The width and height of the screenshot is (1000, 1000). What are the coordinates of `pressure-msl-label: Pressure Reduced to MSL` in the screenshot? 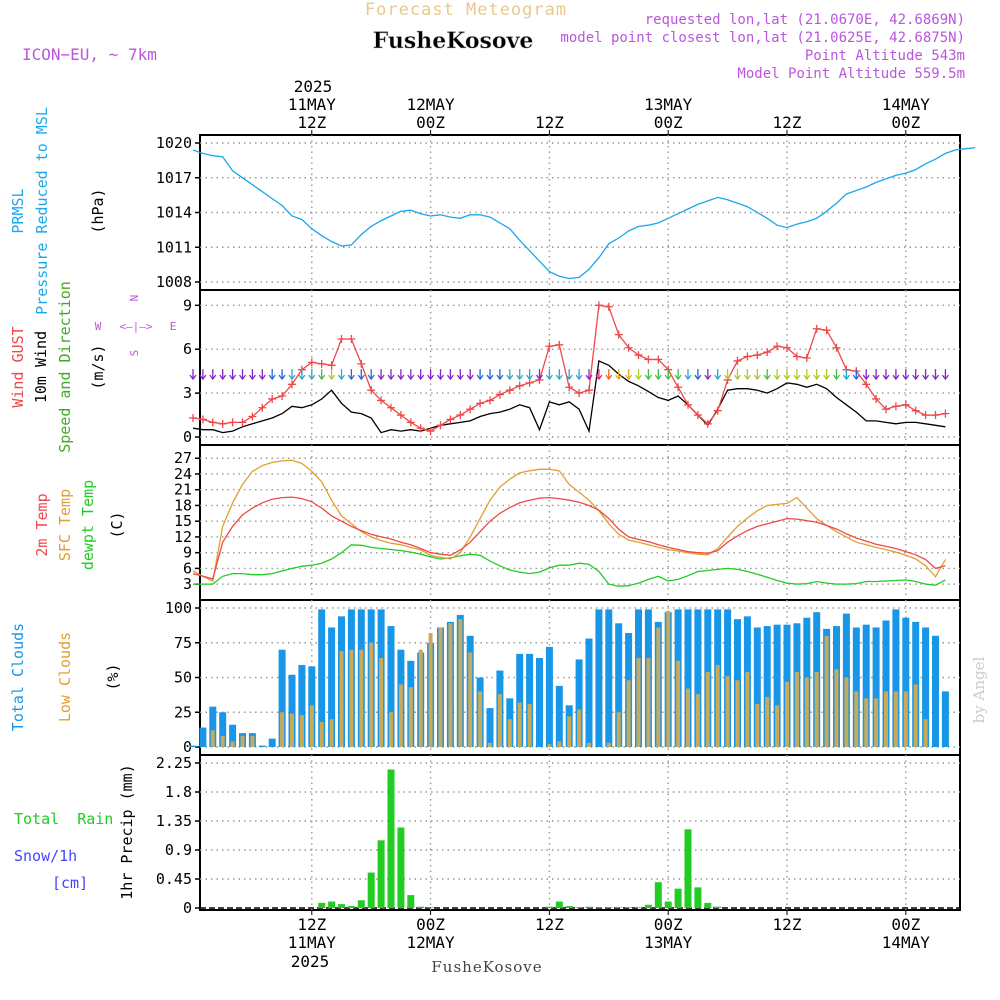 It's located at (42, 211).